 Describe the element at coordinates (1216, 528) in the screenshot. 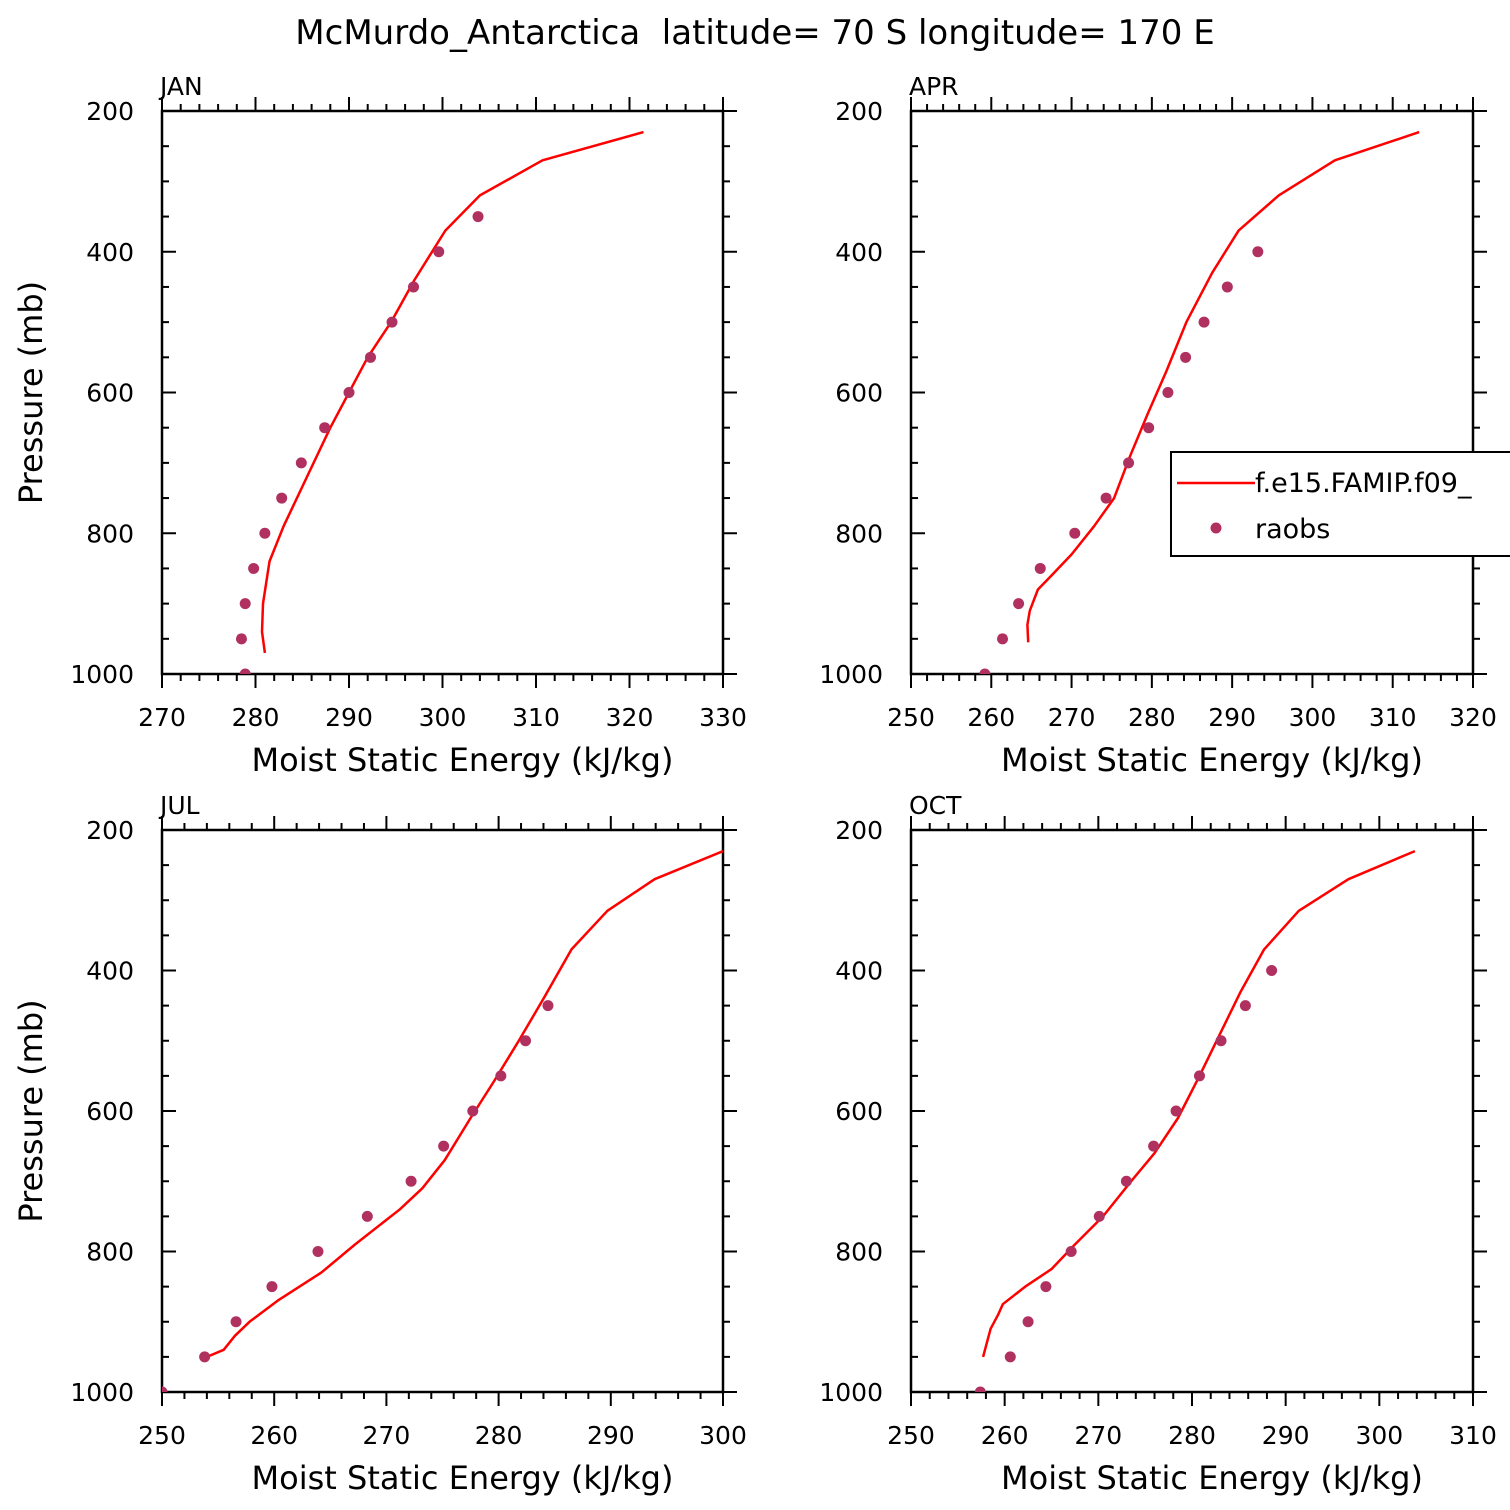

I see `legend-marker-swatch` at that location.